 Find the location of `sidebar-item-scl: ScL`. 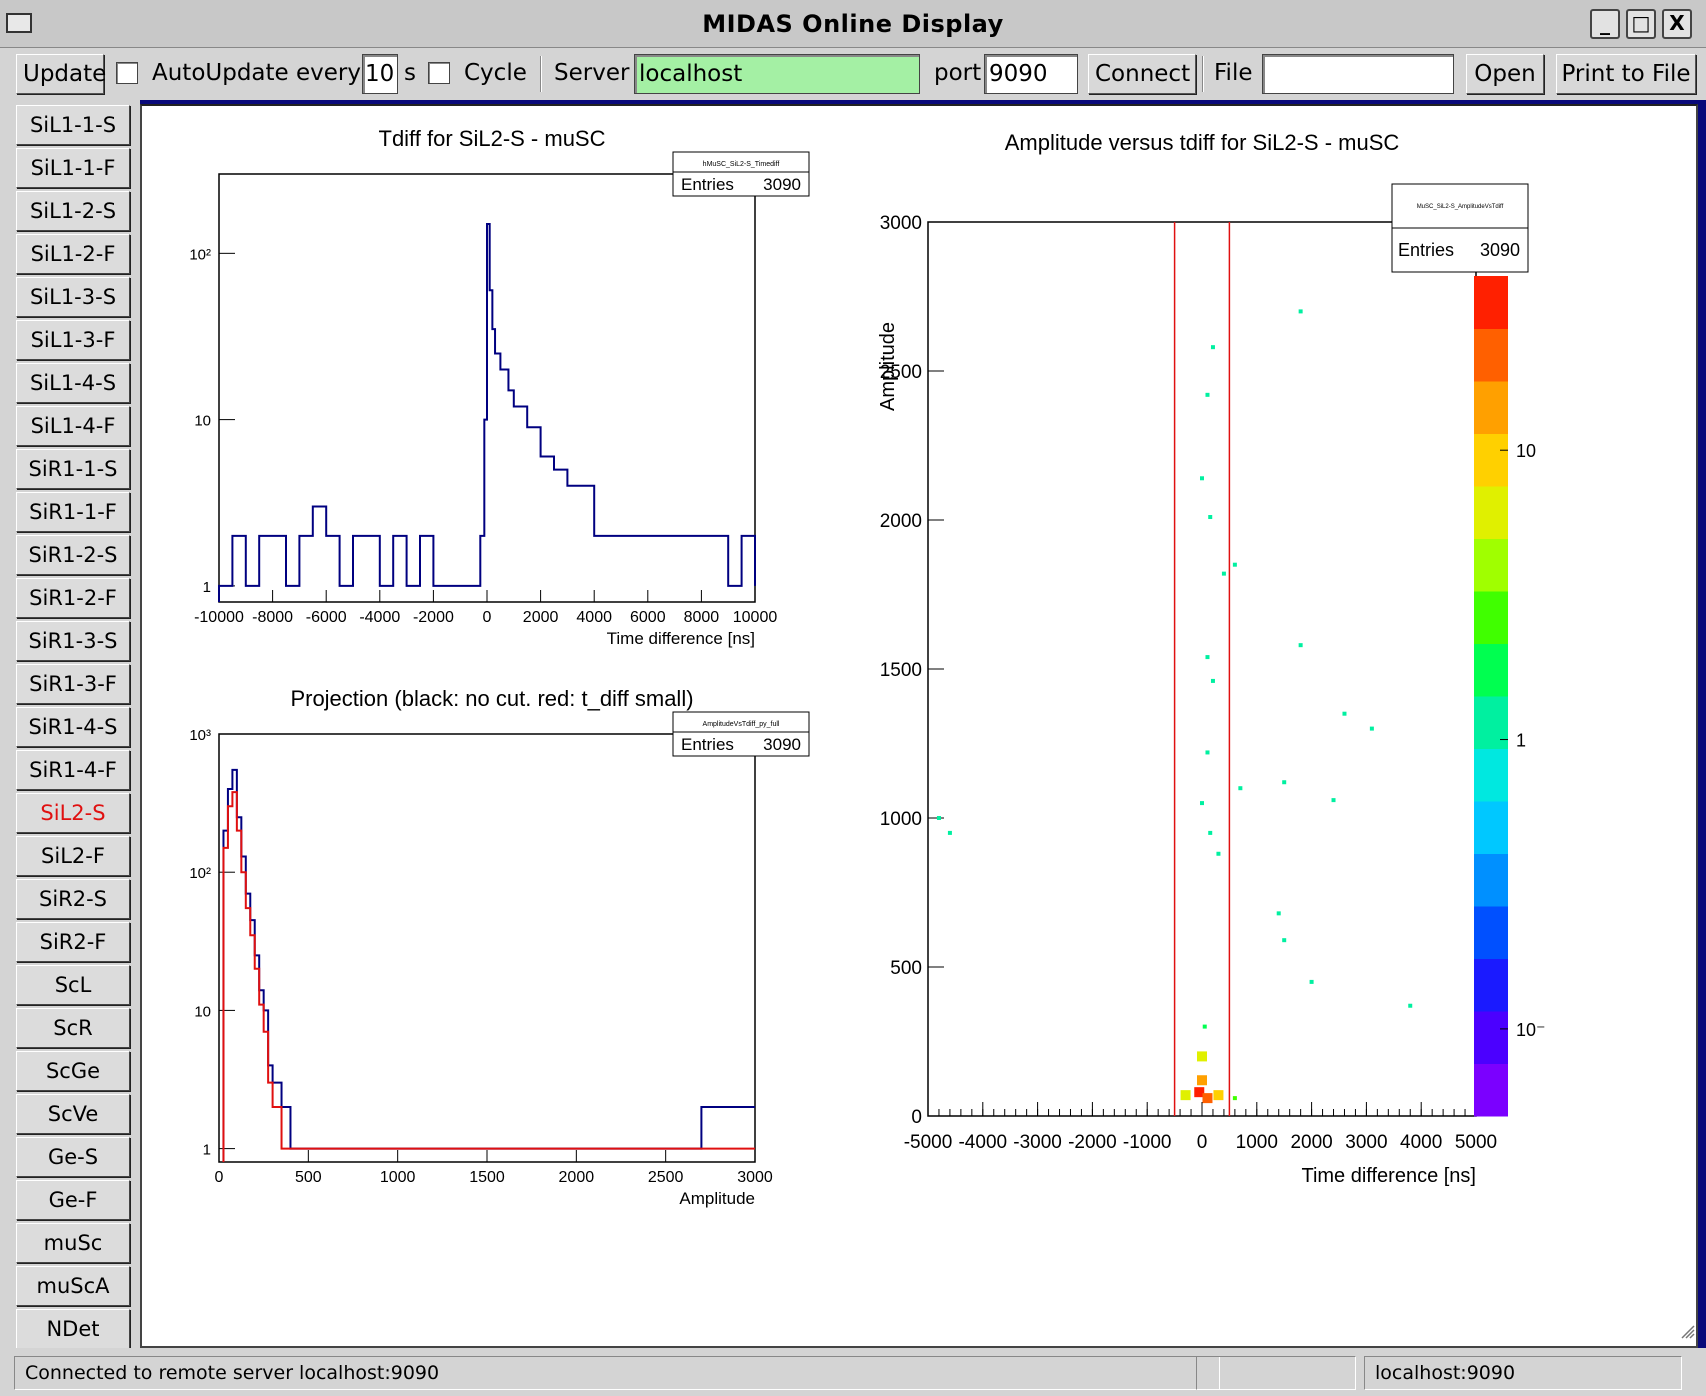

sidebar-item-scl: ScL is located at coordinates (73, 985).